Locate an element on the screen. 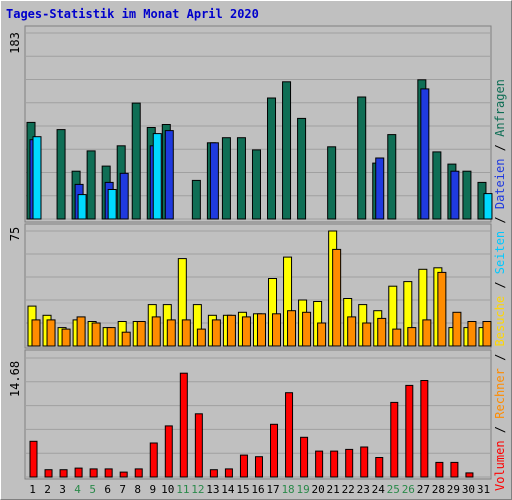 The width and height of the screenshot is (512, 500). x-tick-label: 24 is located at coordinates (379, 489).